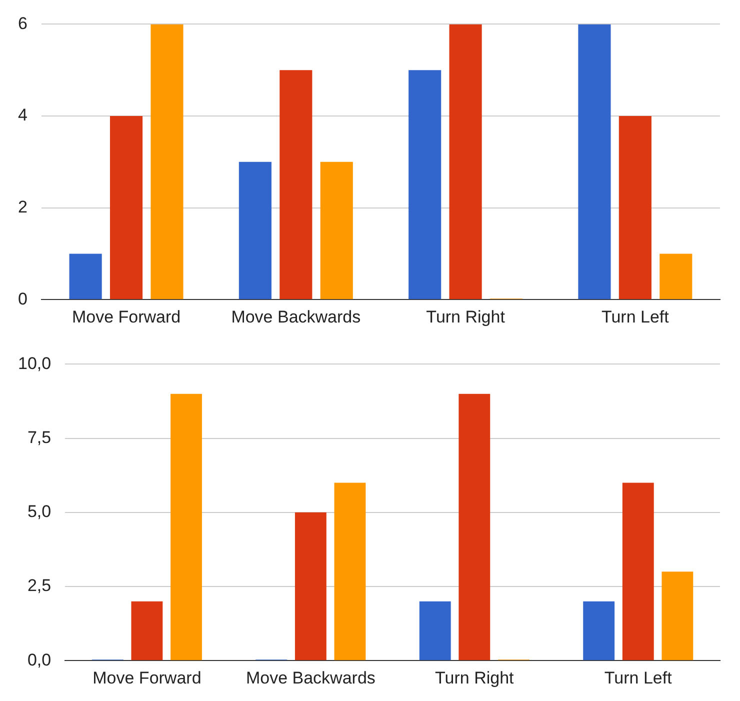 Image resolution: width=740 pixels, height=701 pixels. I want to click on y-tick-label: 0, so click(23, 298).